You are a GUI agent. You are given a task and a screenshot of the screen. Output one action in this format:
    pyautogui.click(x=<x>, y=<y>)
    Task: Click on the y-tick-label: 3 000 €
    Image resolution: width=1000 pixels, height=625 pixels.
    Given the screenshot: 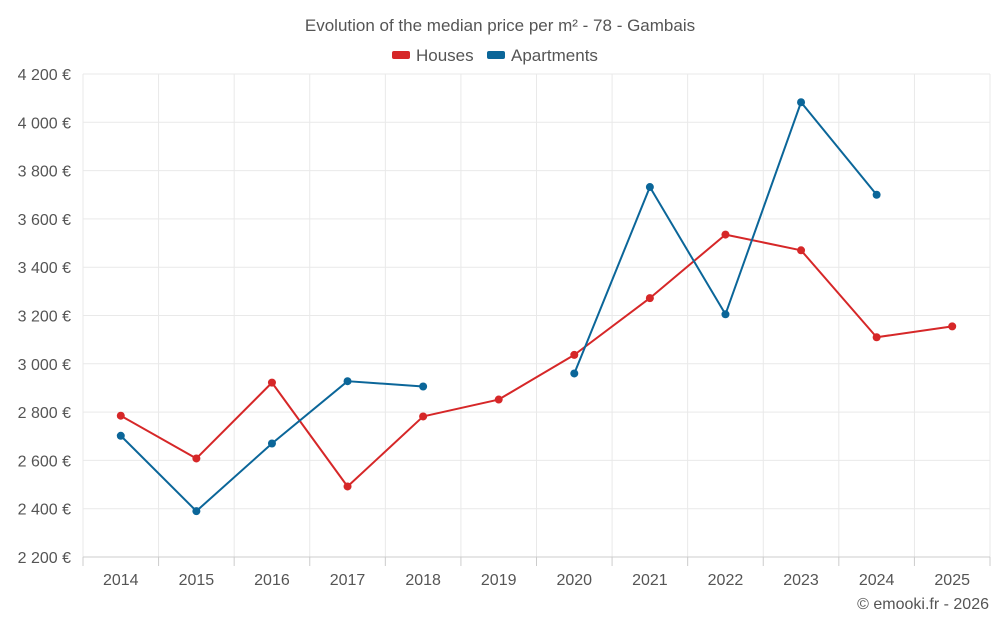 What is the action you would take?
    pyautogui.click(x=44, y=365)
    